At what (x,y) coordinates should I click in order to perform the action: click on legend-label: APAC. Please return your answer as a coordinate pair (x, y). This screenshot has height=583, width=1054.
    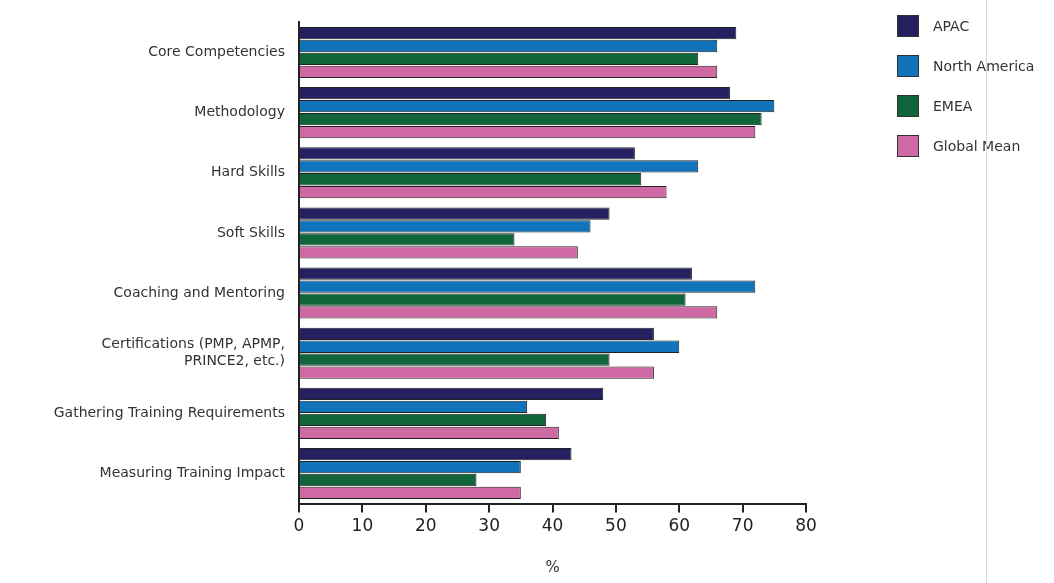
    Looking at the image, I should click on (951, 26).